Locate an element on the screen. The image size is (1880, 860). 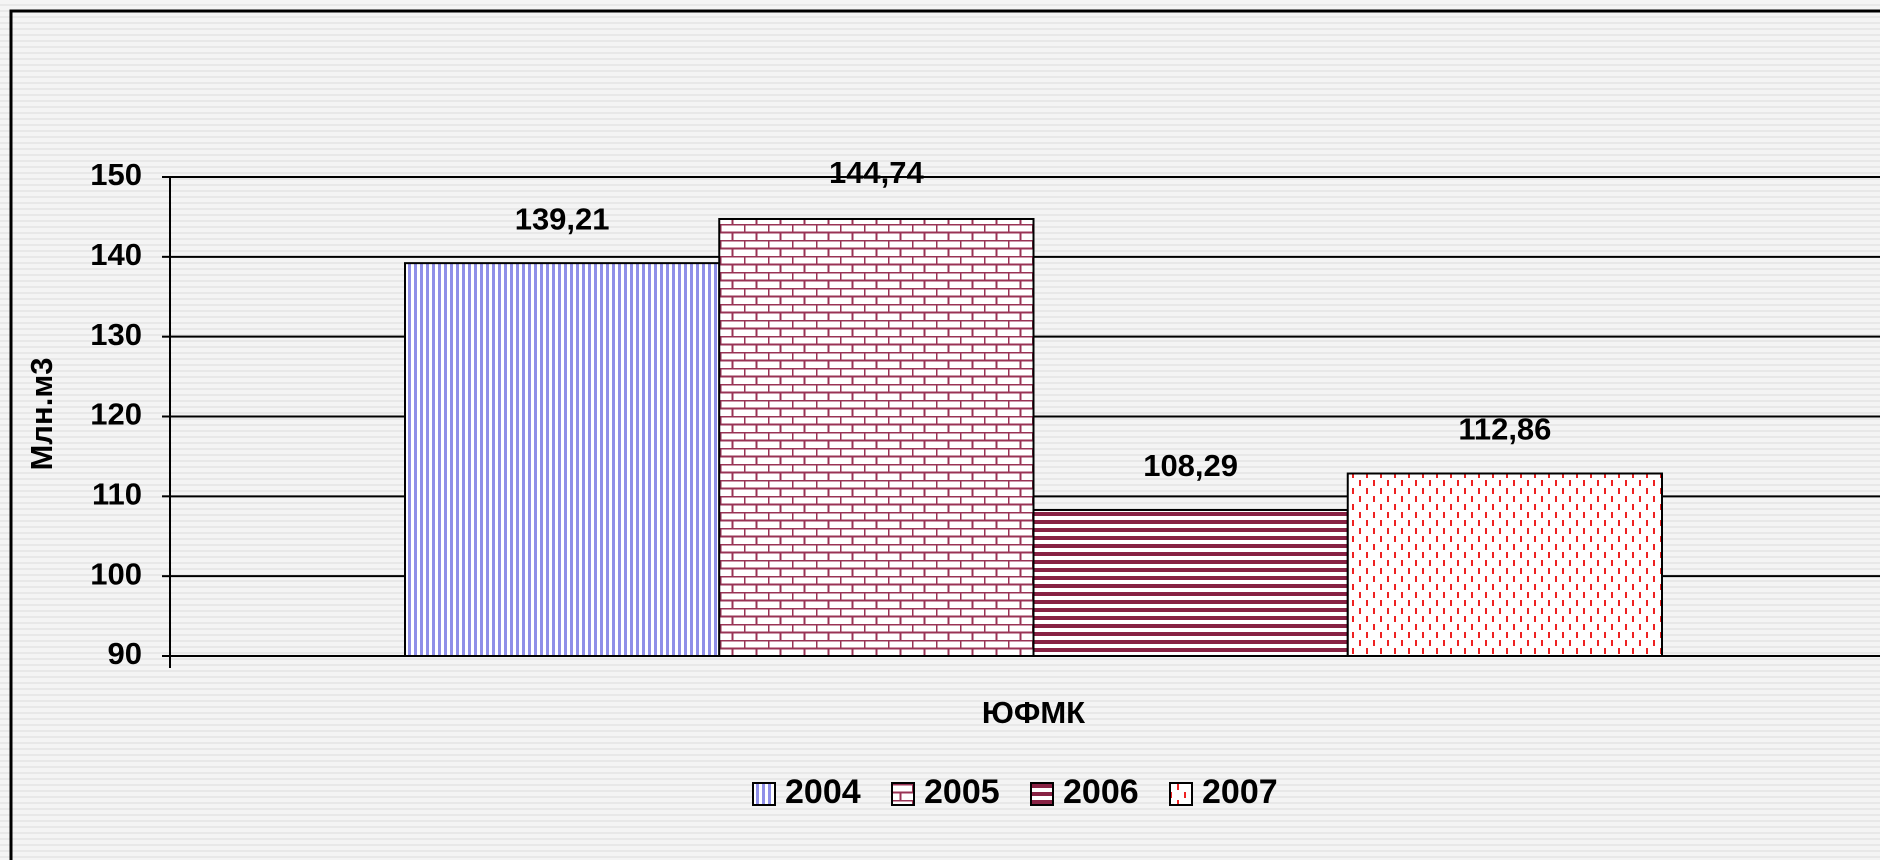
y-tick-label: 150 is located at coordinates (116, 174).